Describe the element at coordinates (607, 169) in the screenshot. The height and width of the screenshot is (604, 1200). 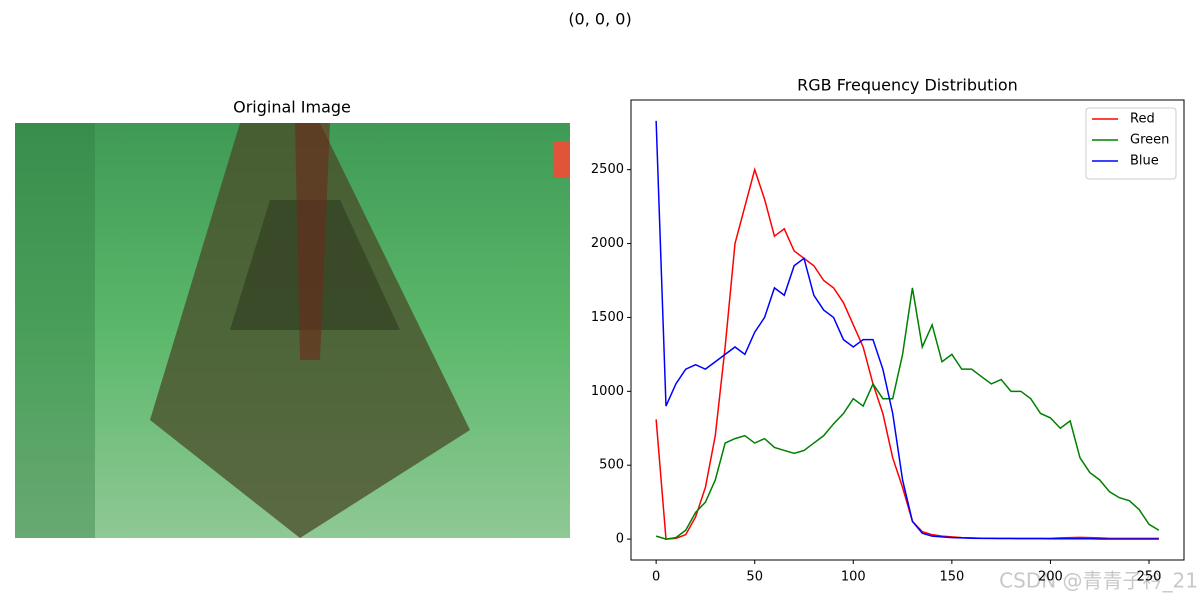
I see `y-tick-label: 2500` at that location.